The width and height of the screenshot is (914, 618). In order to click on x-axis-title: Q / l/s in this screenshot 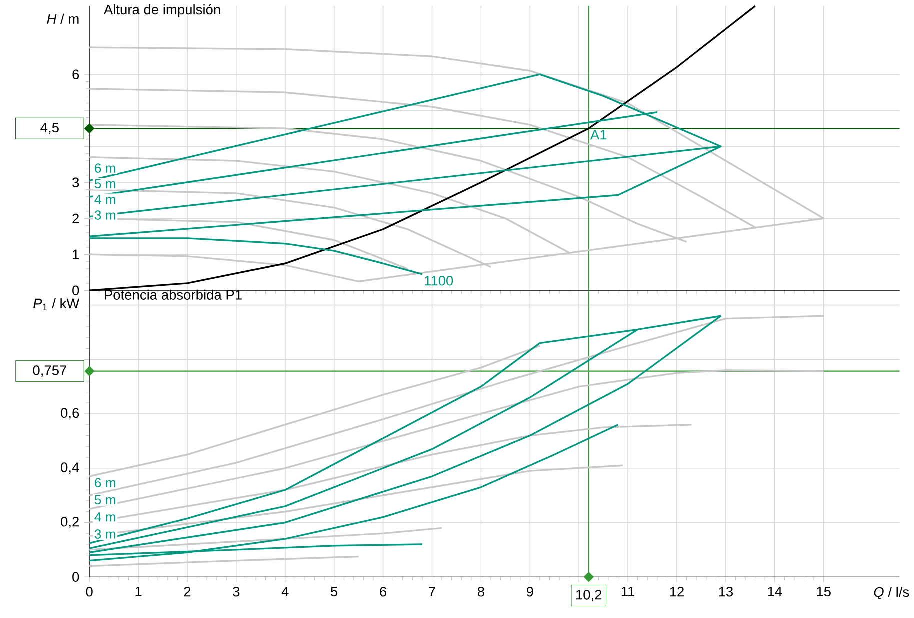, I will do `click(892, 593)`.